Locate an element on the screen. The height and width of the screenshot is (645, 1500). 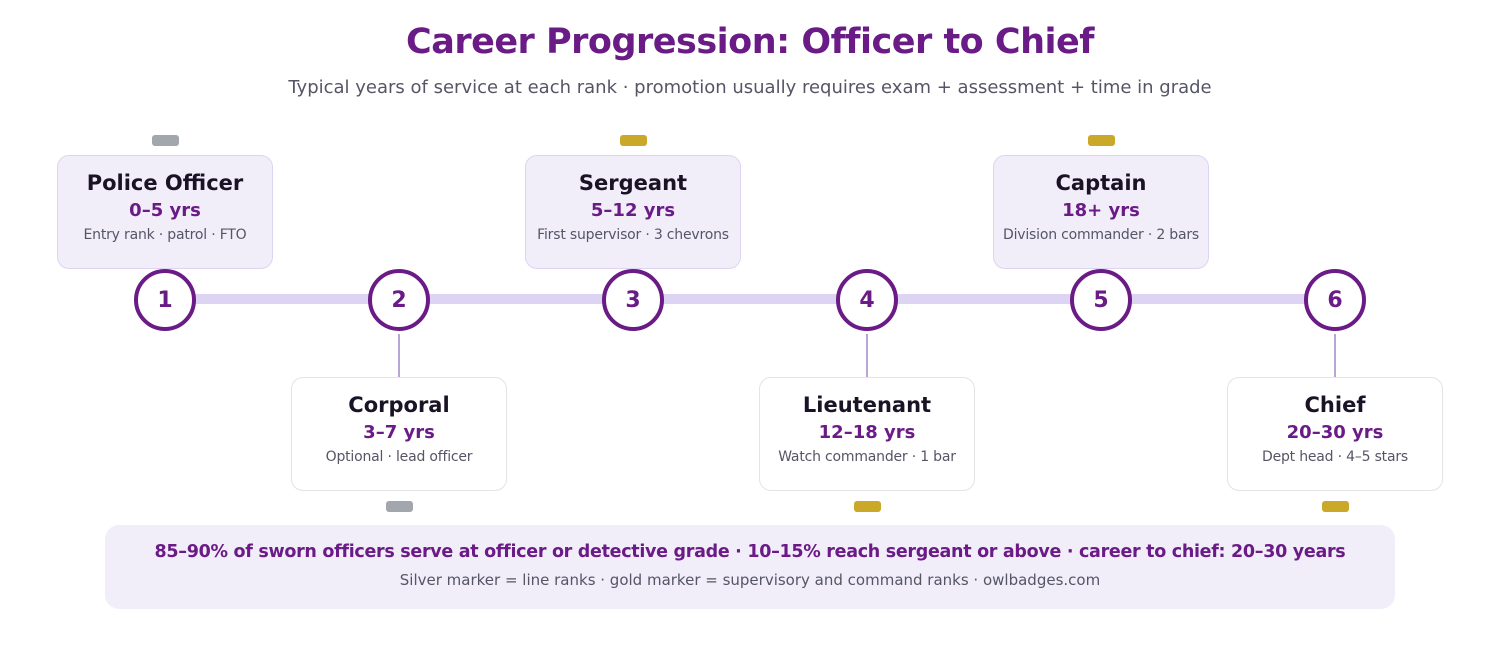
rank-name: Sergeant is located at coordinates (633, 183).